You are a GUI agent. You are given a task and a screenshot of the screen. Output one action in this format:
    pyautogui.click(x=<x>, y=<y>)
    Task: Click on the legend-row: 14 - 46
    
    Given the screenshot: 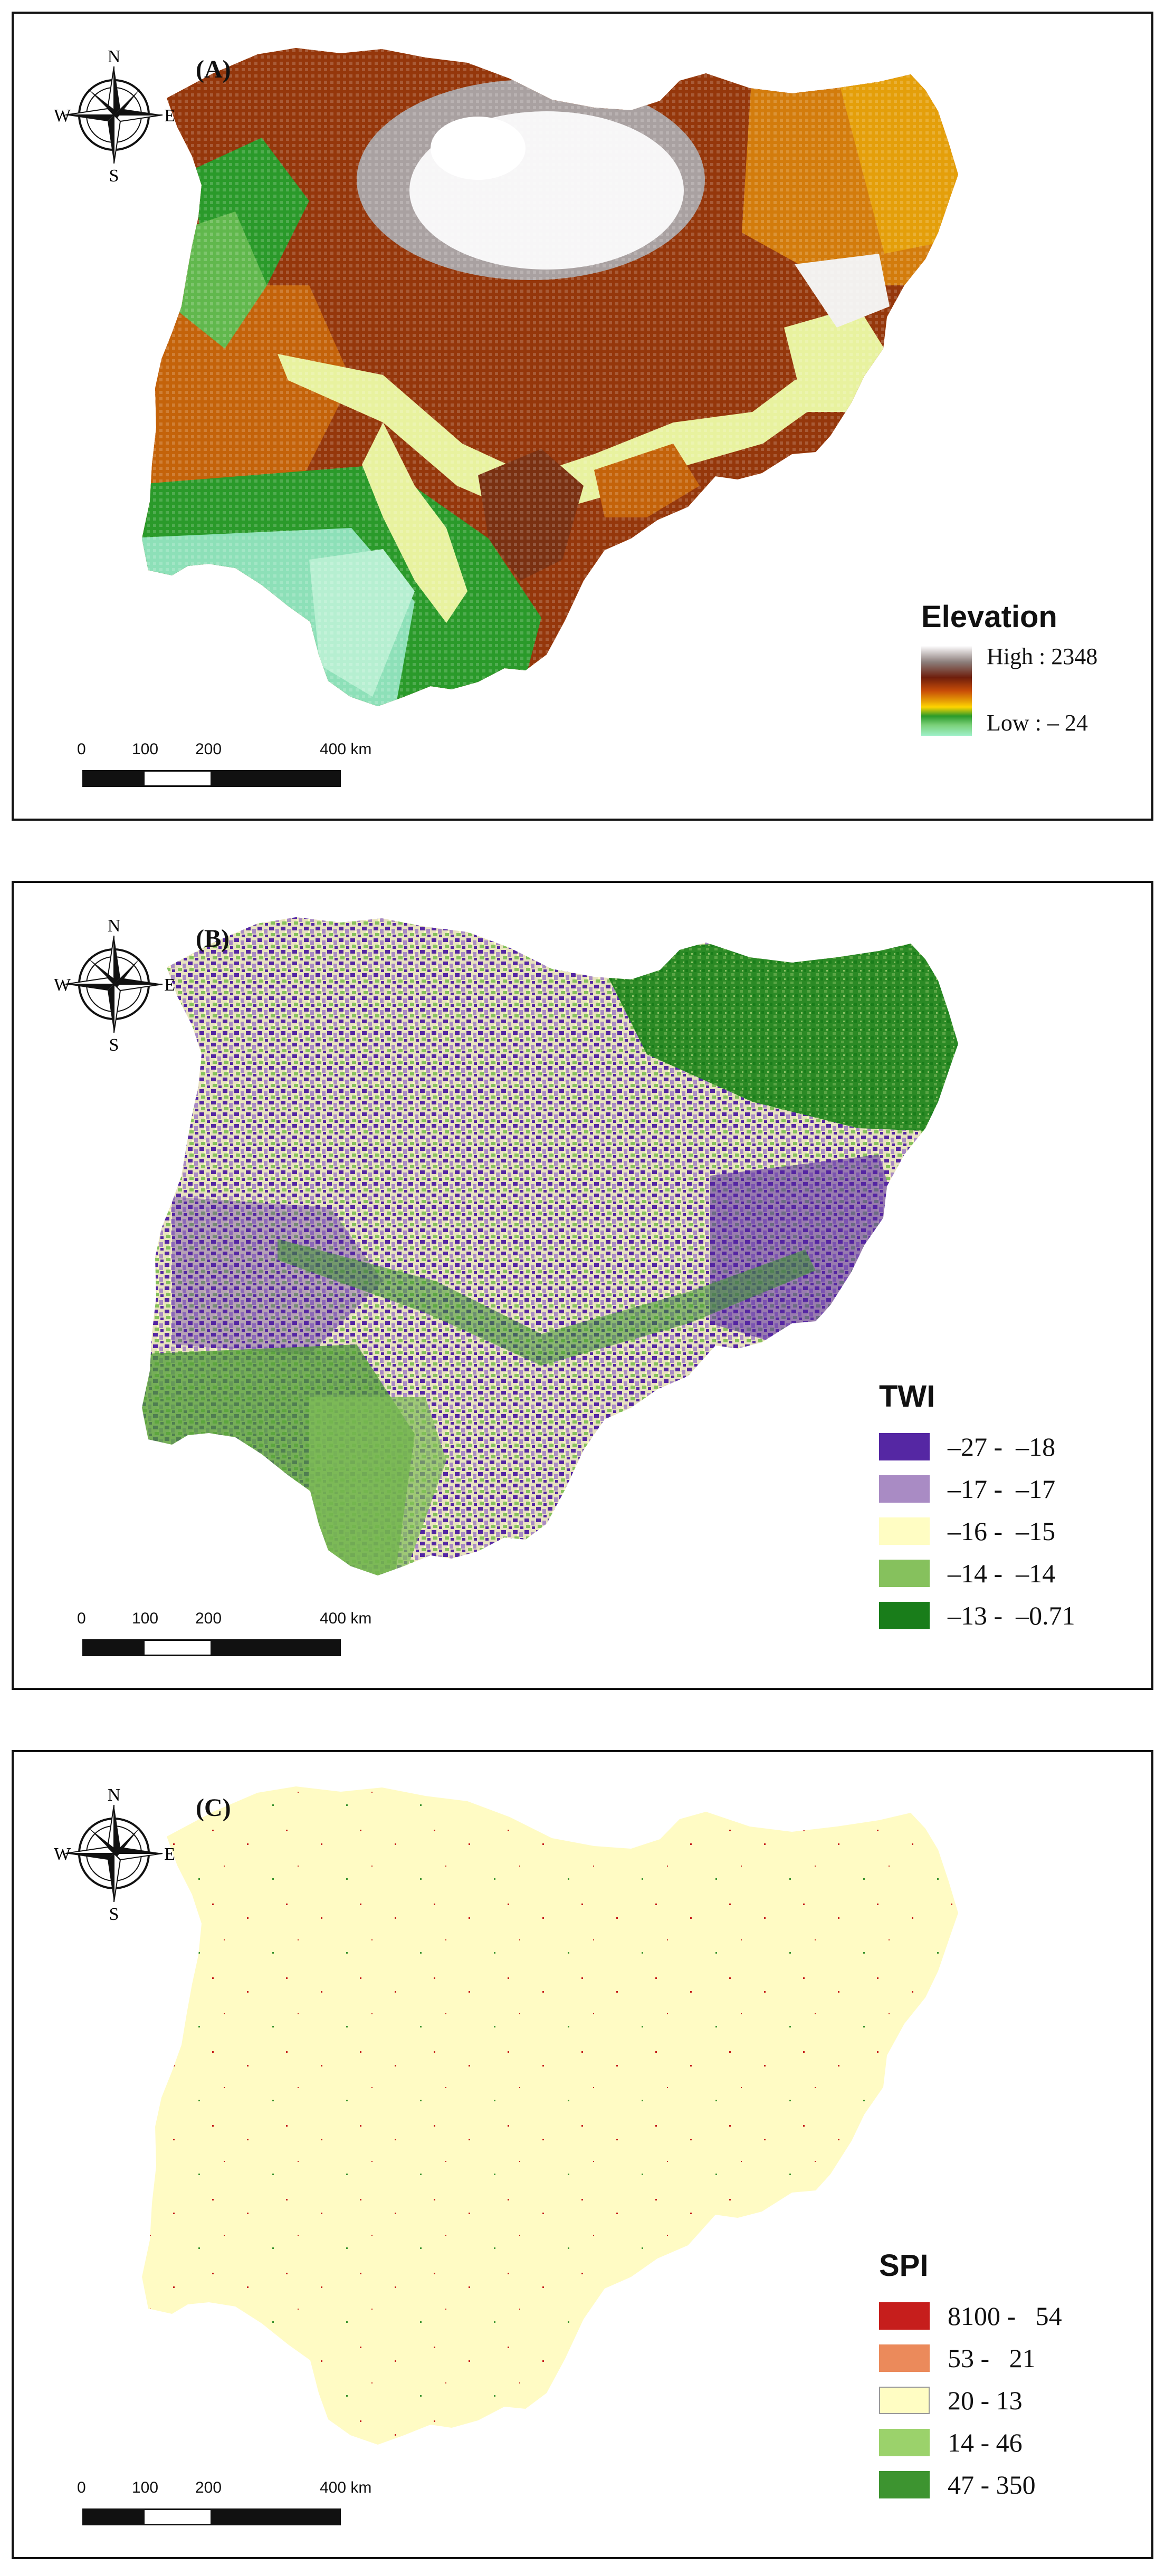 What is the action you would take?
    pyautogui.click(x=970, y=2443)
    